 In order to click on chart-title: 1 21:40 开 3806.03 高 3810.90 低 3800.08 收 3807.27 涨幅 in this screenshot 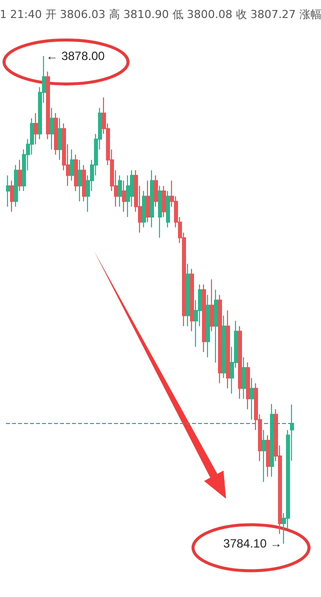, I will do `click(160, 14)`.